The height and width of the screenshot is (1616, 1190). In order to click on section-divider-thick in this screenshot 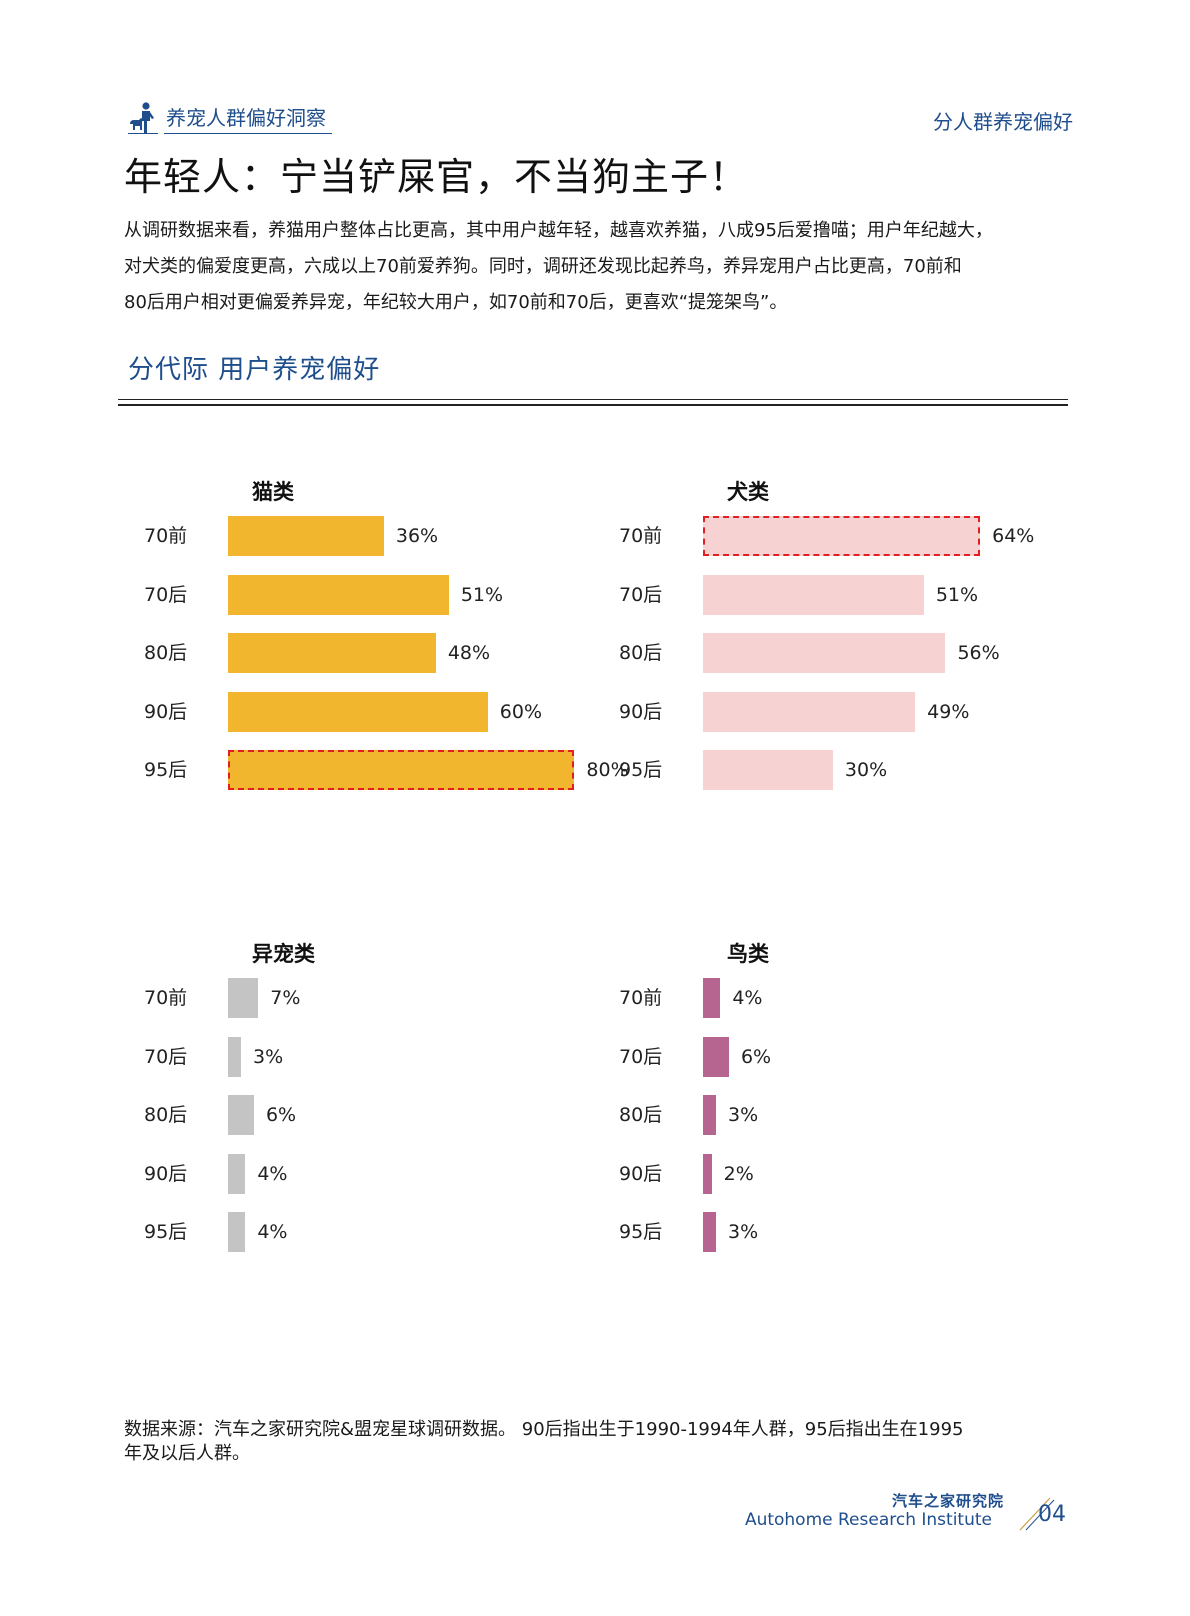, I will do `click(593, 405)`.